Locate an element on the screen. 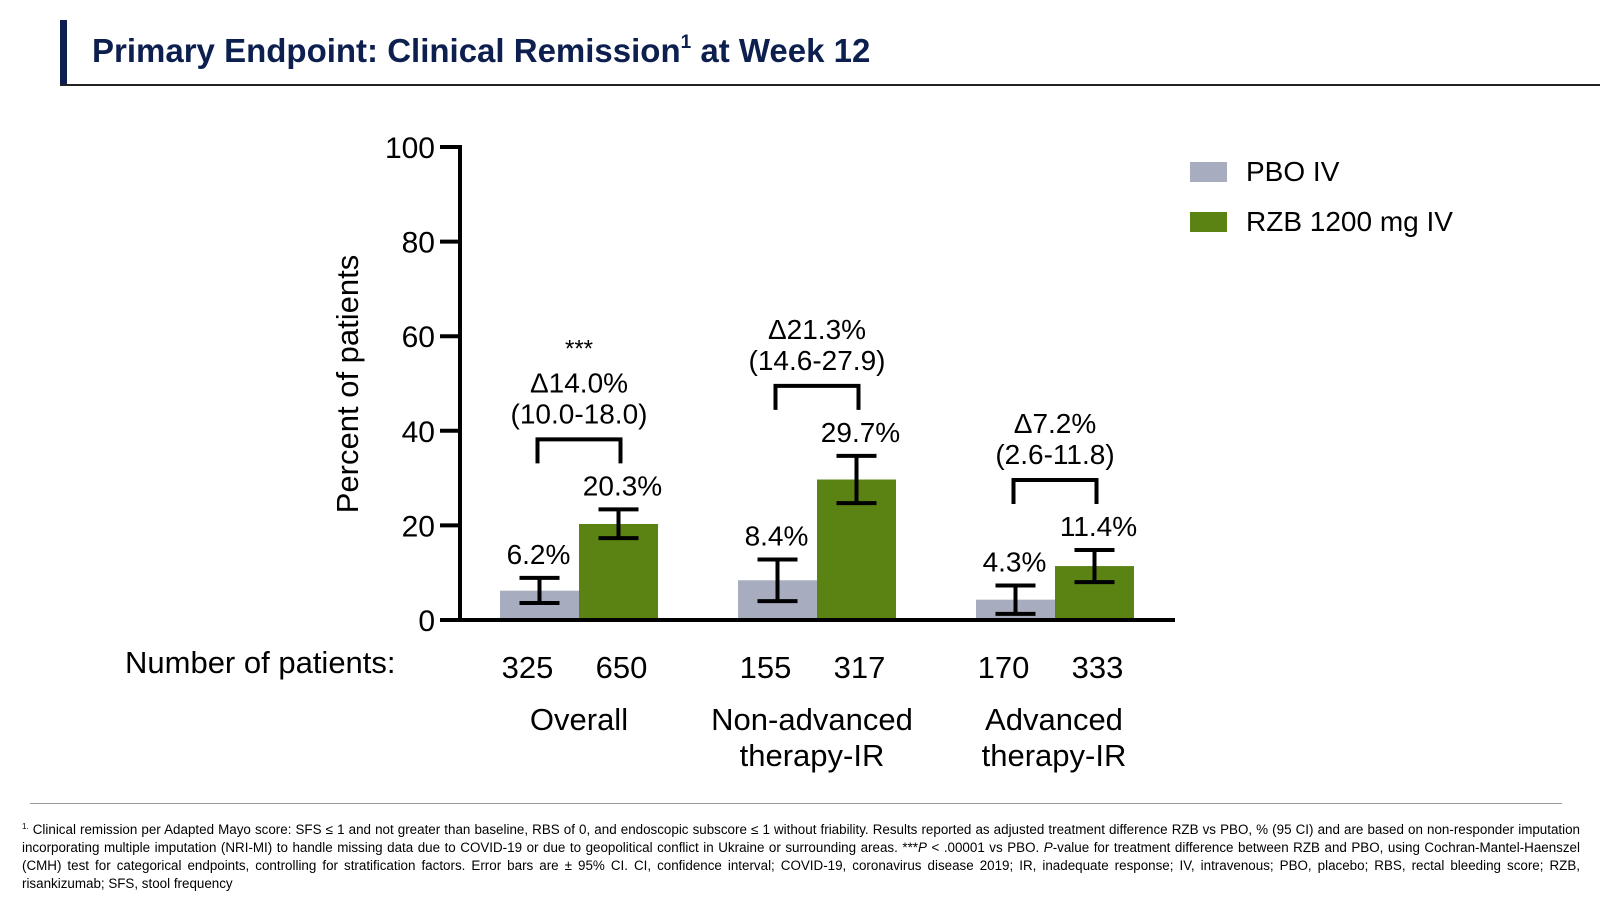  bar-value-label: 4.3% is located at coordinates (1015, 561).